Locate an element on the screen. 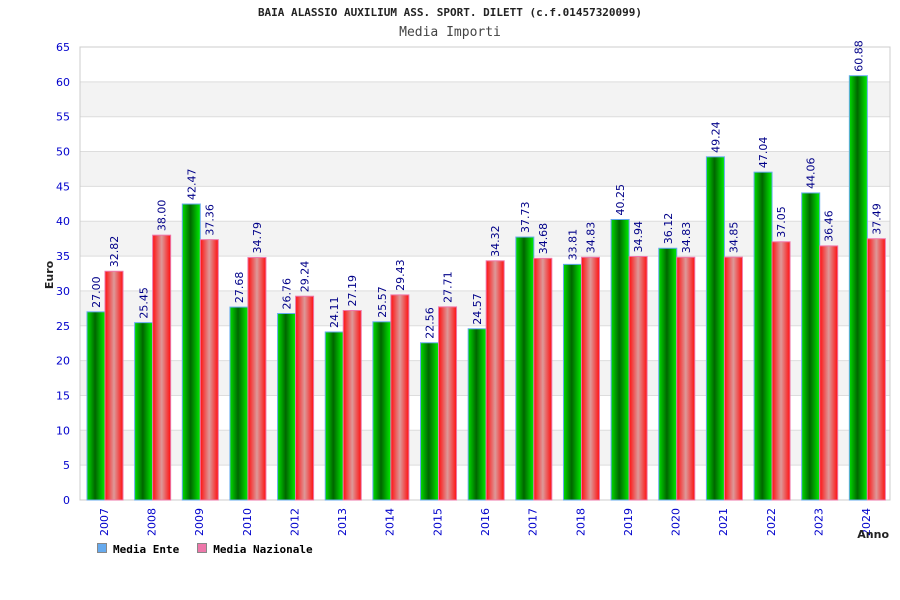 This screenshot has width=900, height=600. y-tick-label: 25 is located at coordinates (63, 326).